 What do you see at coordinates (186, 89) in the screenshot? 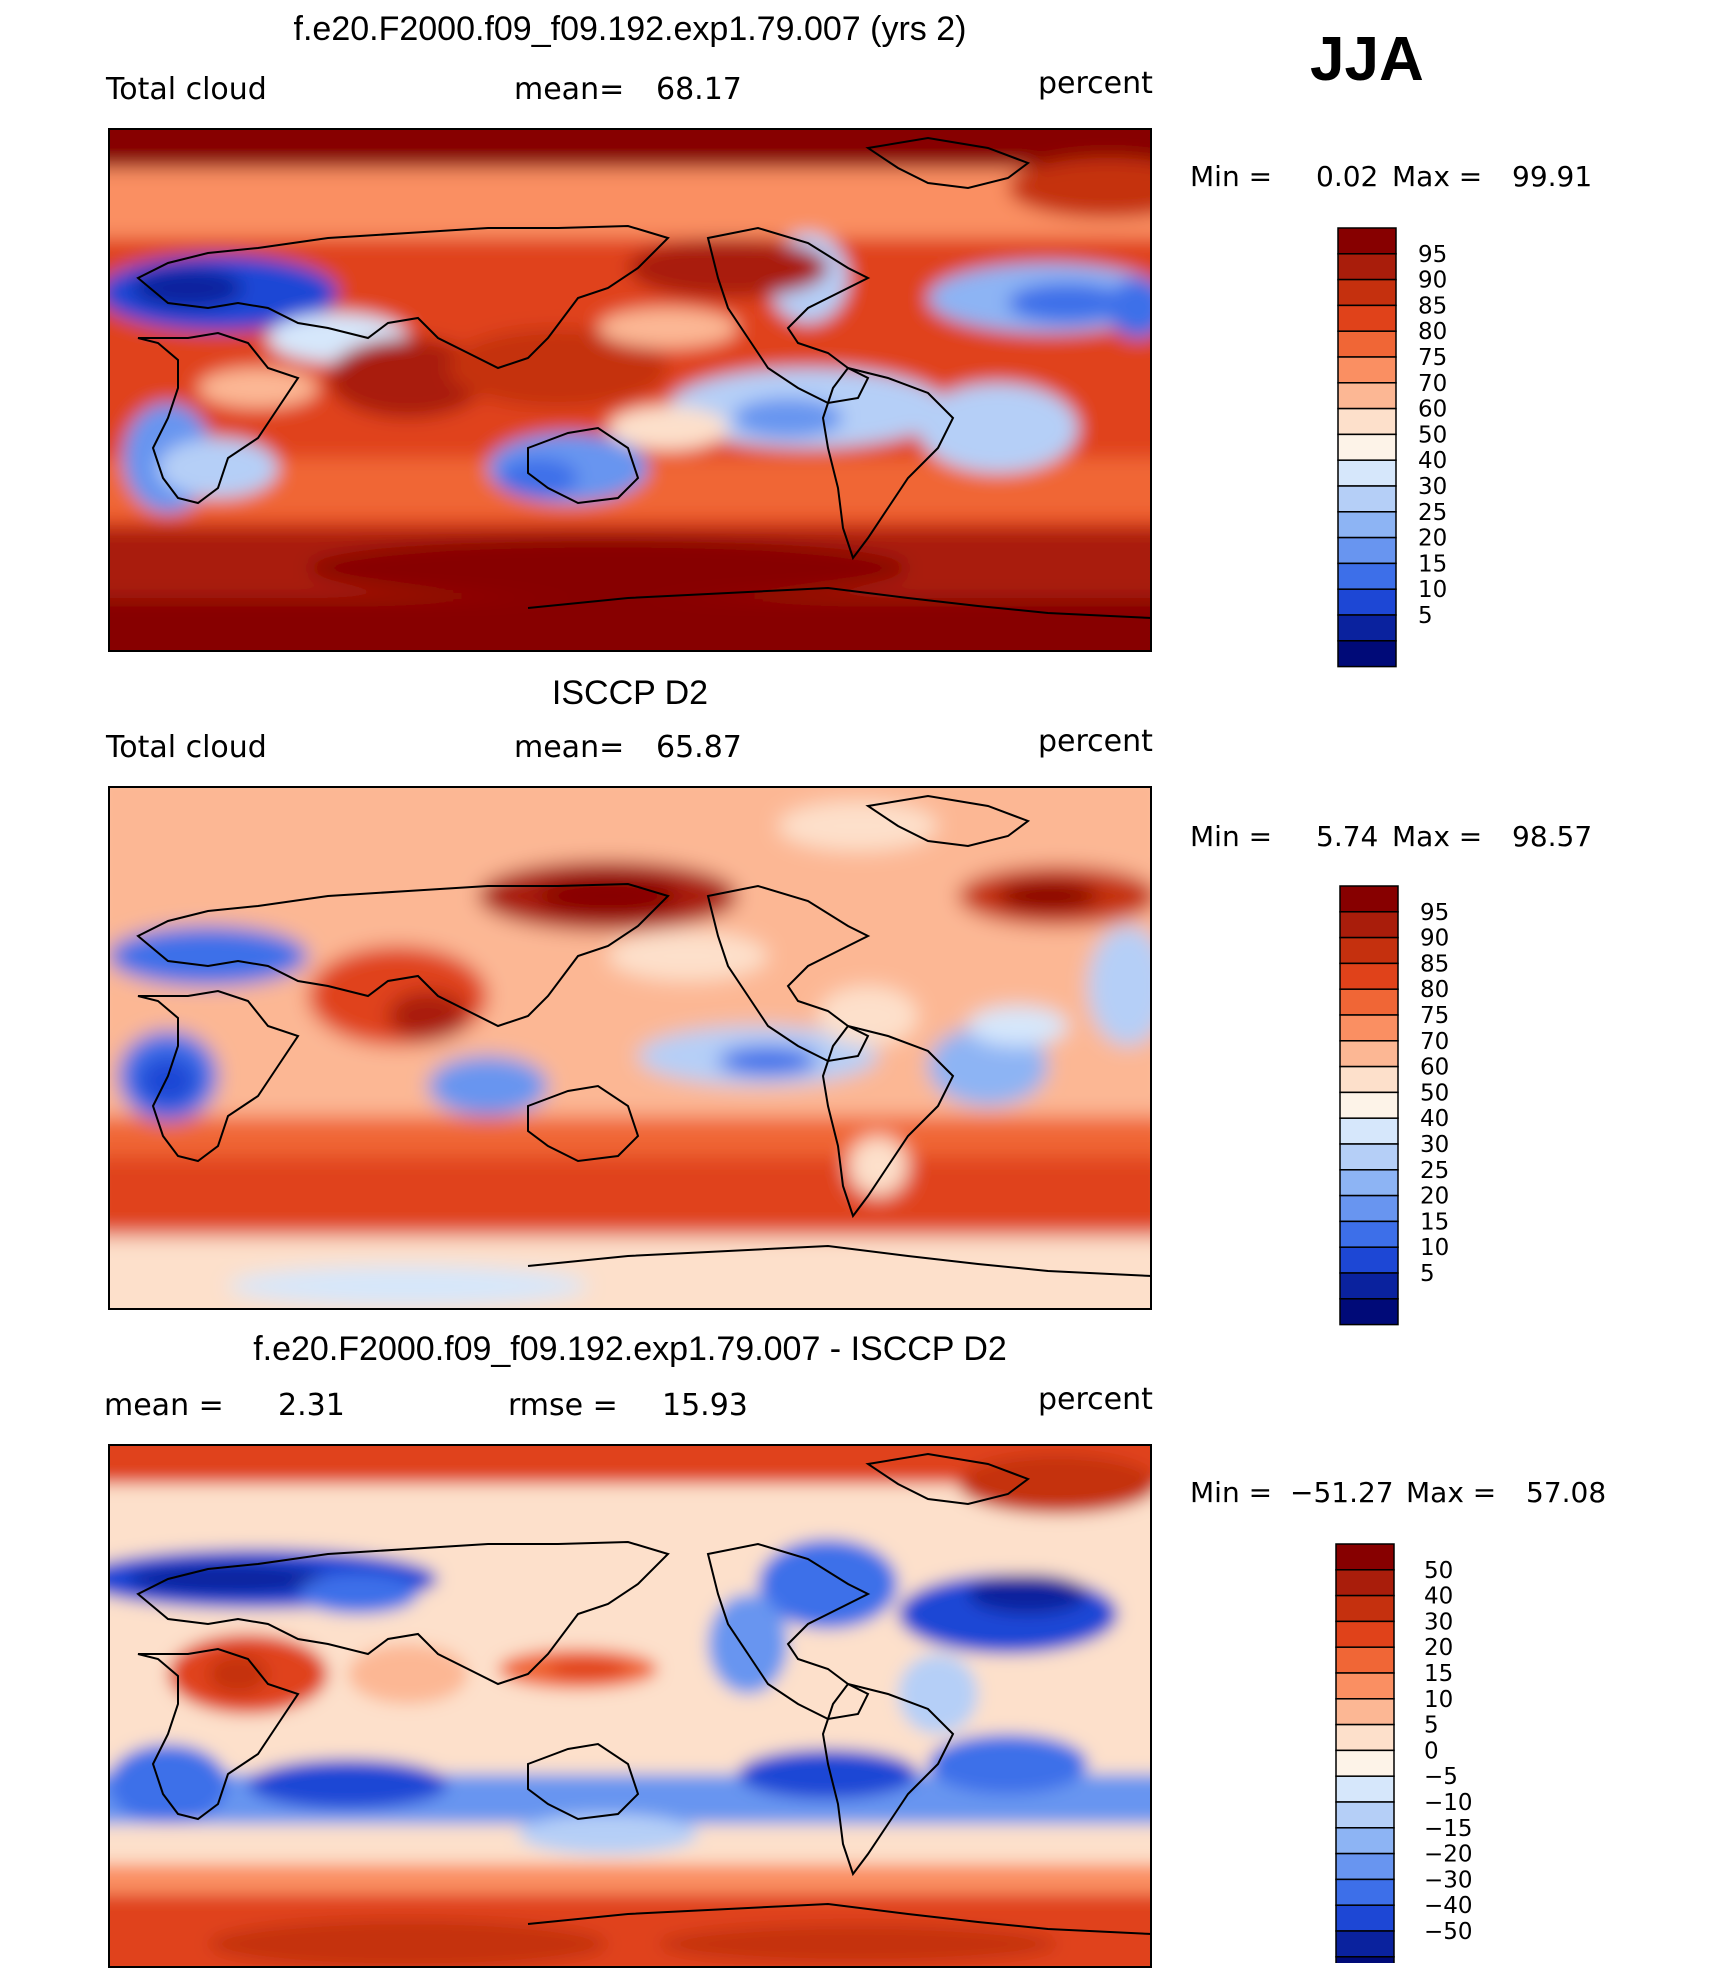
I see `panel1-variable: Total cloud` at bounding box center [186, 89].